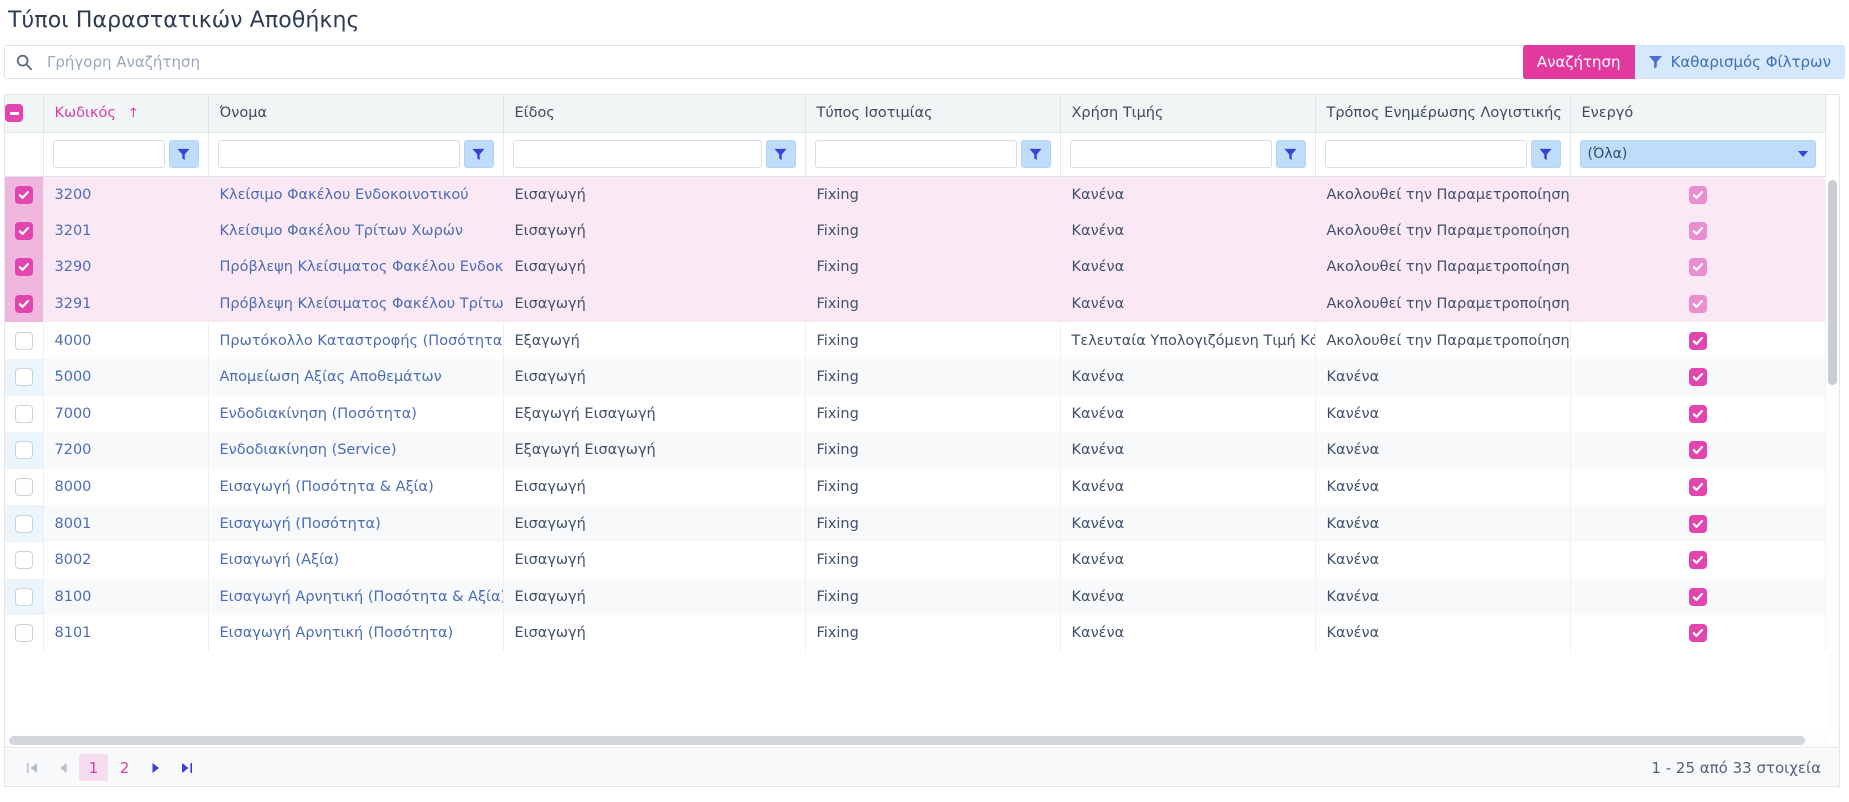  I want to click on filter-menu-button-price-use, so click(1290, 154).